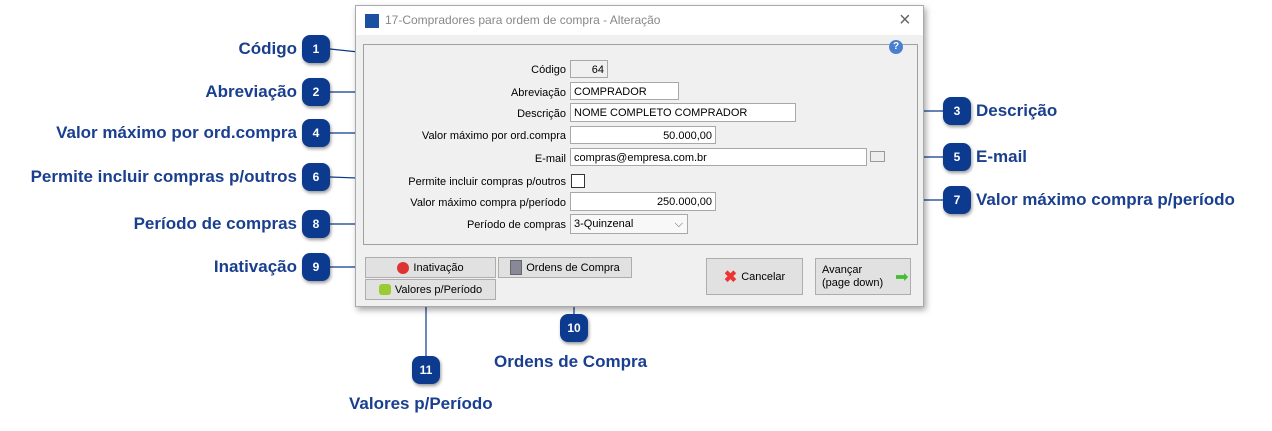  I want to click on callout-badge-10: 10, so click(574, 328).